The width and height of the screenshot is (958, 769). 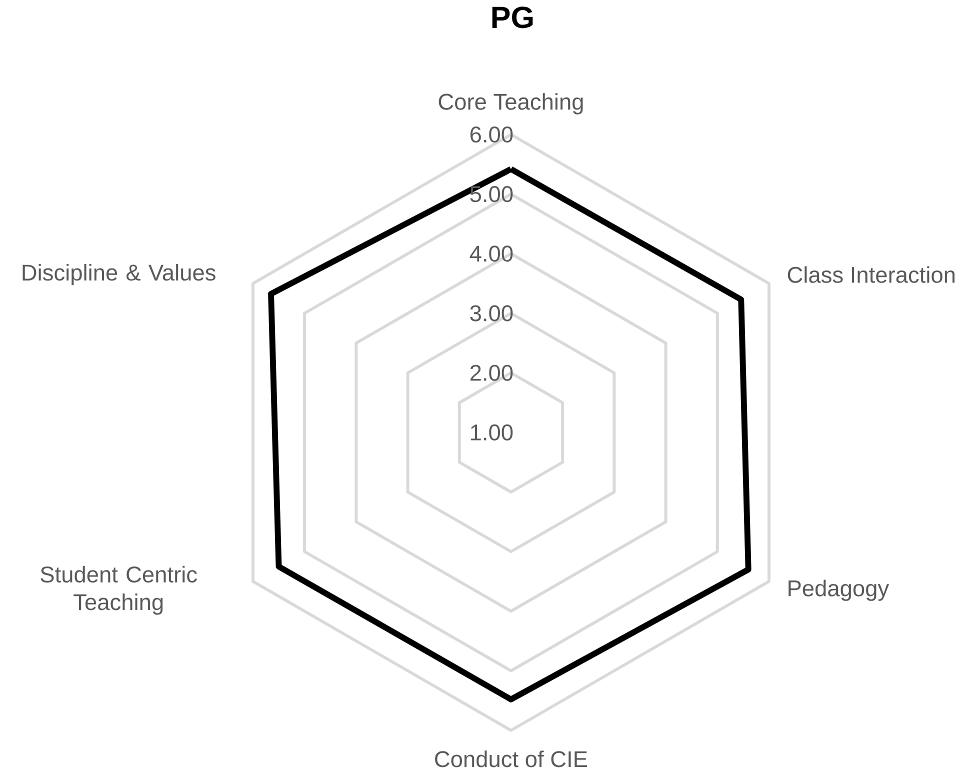 What do you see at coordinates (839, 590) in the screenshot?
I see `spoke-label: Pedagogy` at bounding box center [839, 590].